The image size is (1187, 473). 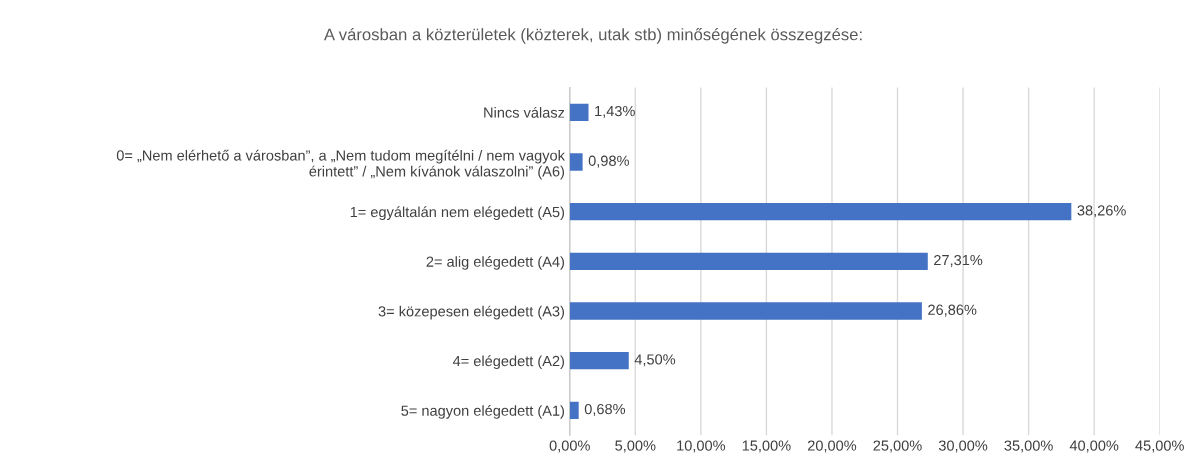 What do you see at coordinates (615, 111) in the screenshot?
I see `data-label: 1,43%` at bounding box center [615, 111].